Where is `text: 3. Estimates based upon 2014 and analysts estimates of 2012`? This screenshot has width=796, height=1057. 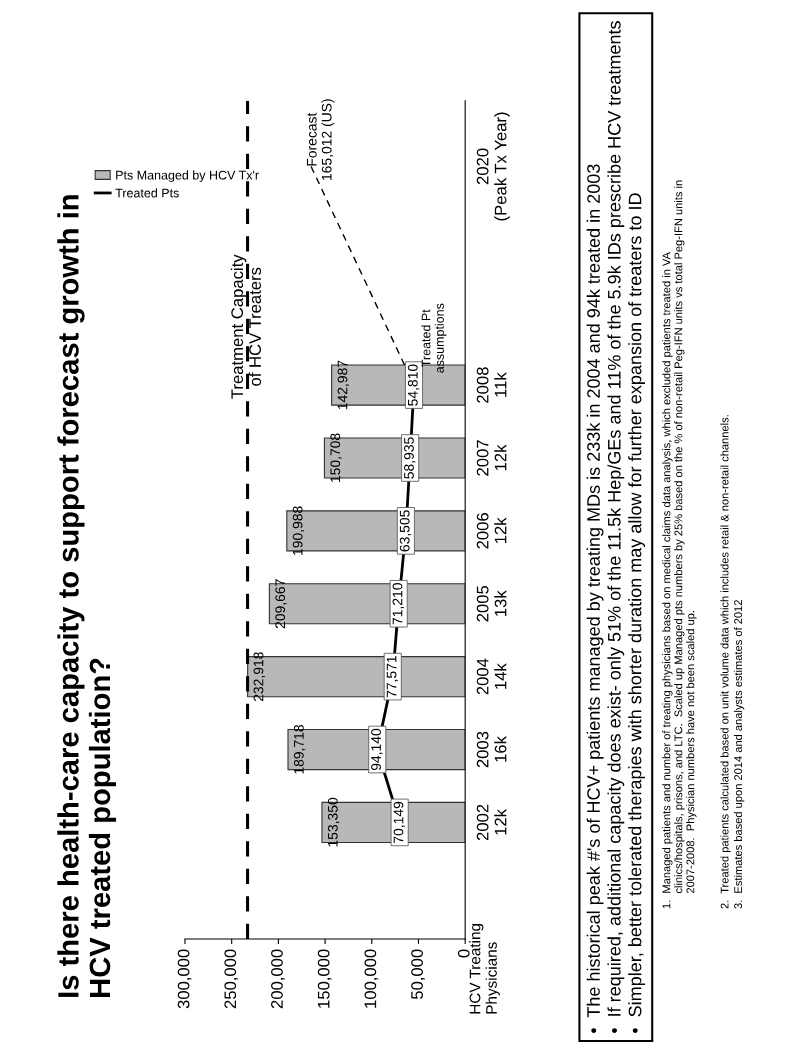 text: 3. Estimates based upon 2014 and analysts estimates of 2012 is located at coordinates (739, 754).